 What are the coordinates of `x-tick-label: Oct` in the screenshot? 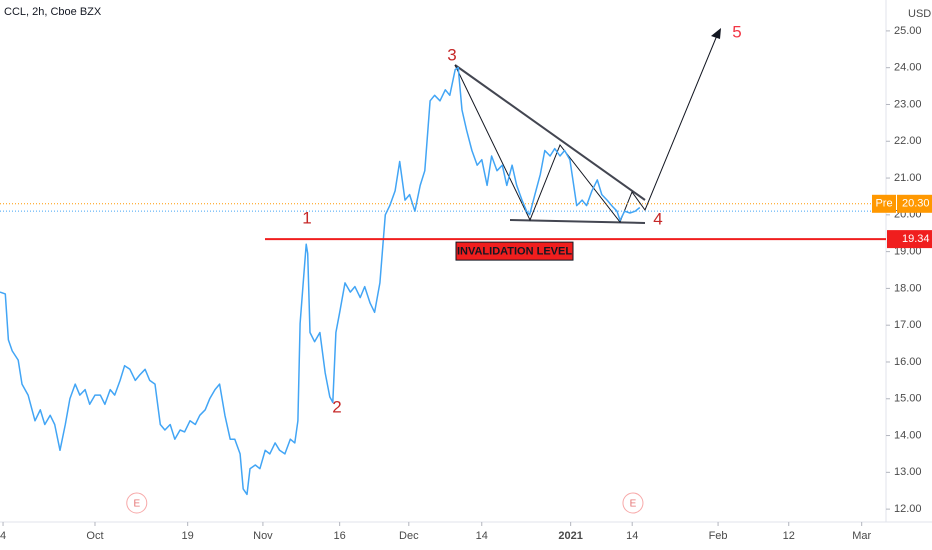 It's located at (94, 536).